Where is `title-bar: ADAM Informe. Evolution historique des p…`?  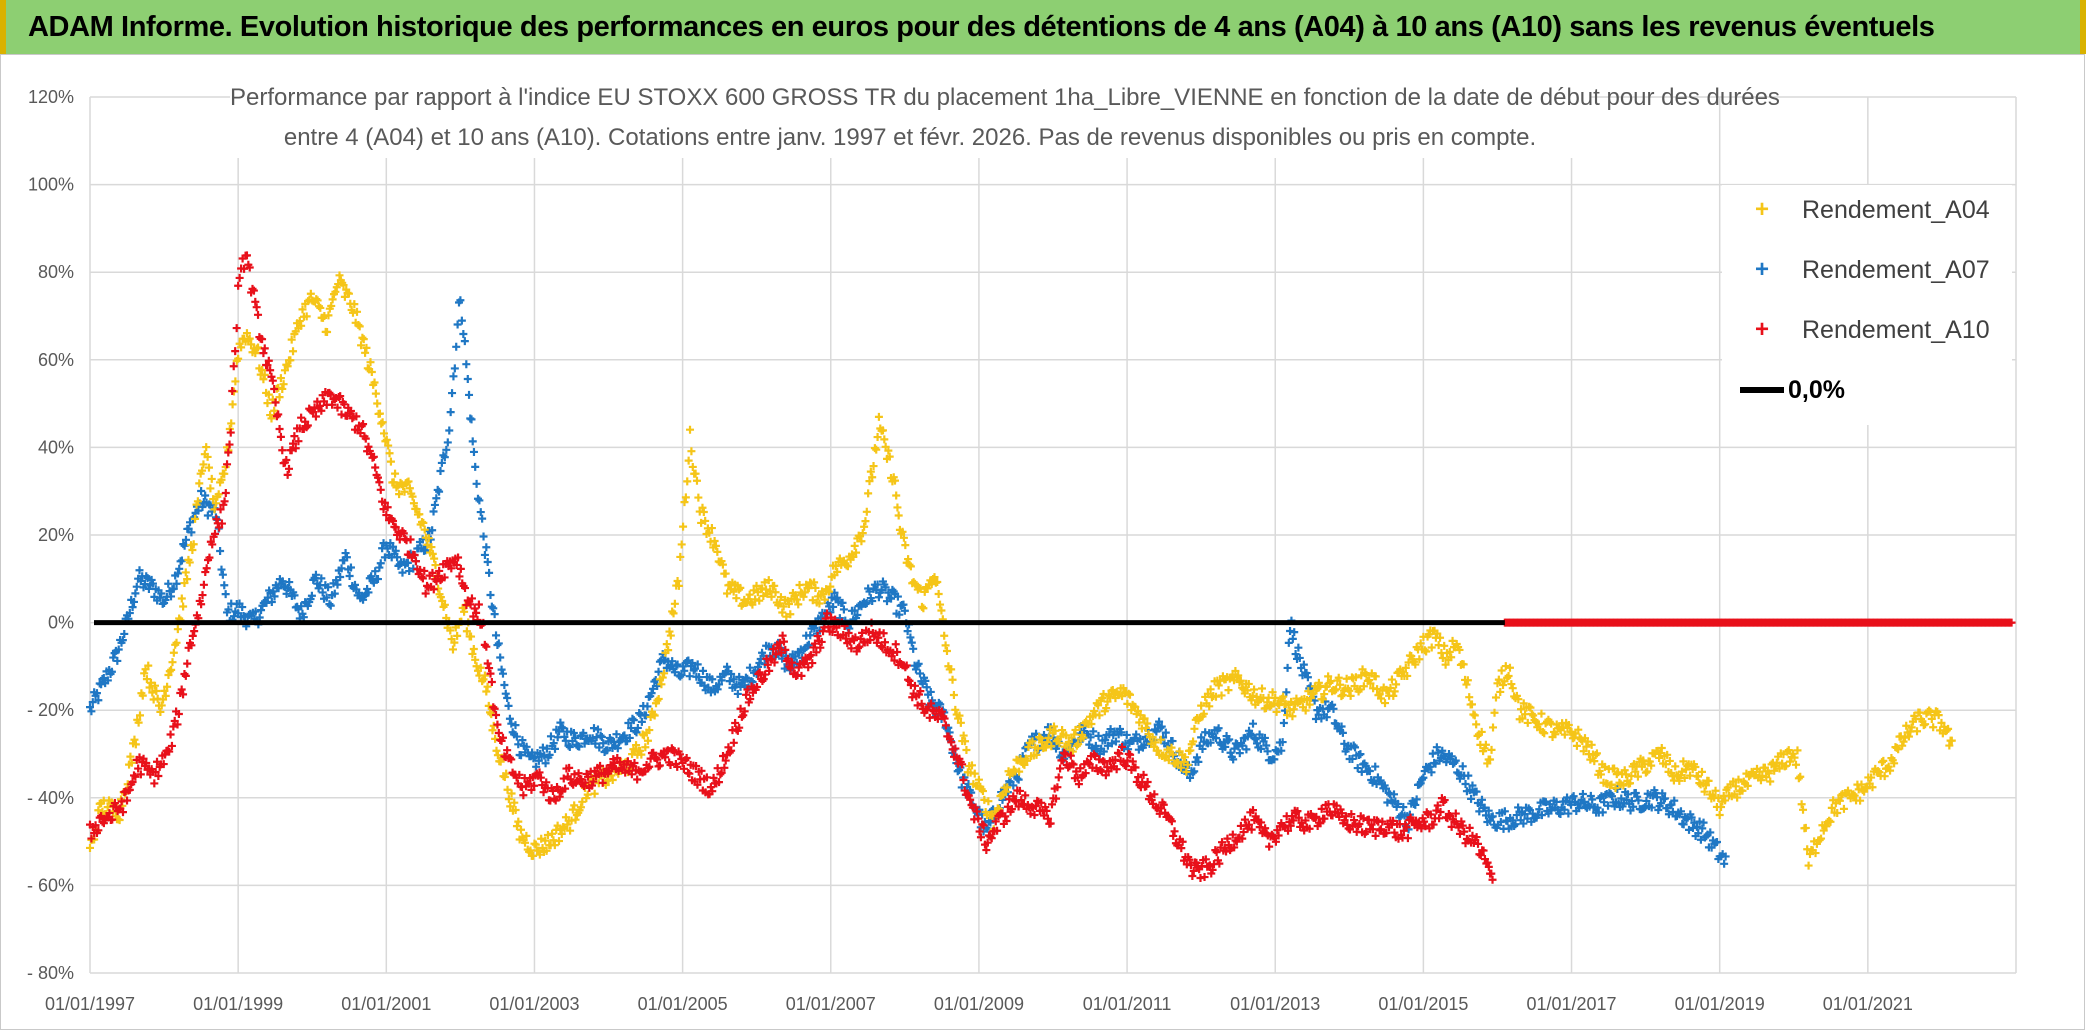 title-bar: ADAM Informe. Evolution historique des p… is located at coordinates (1043, 27).